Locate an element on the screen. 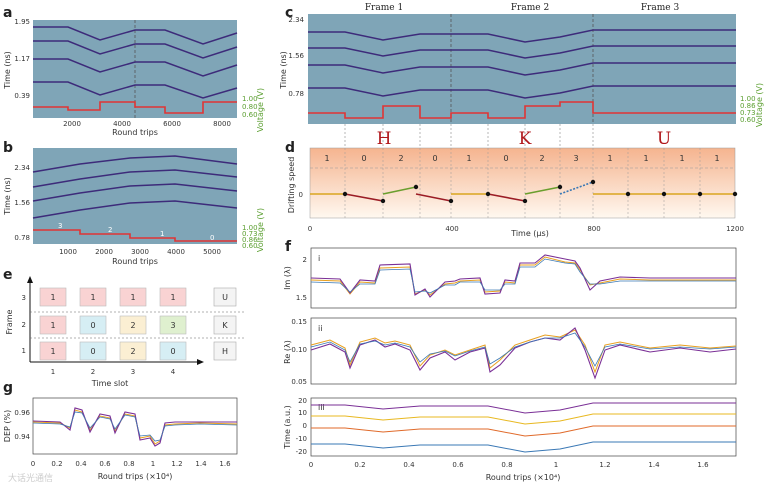  svg-text: -20 is located at coordinates (301, 452).